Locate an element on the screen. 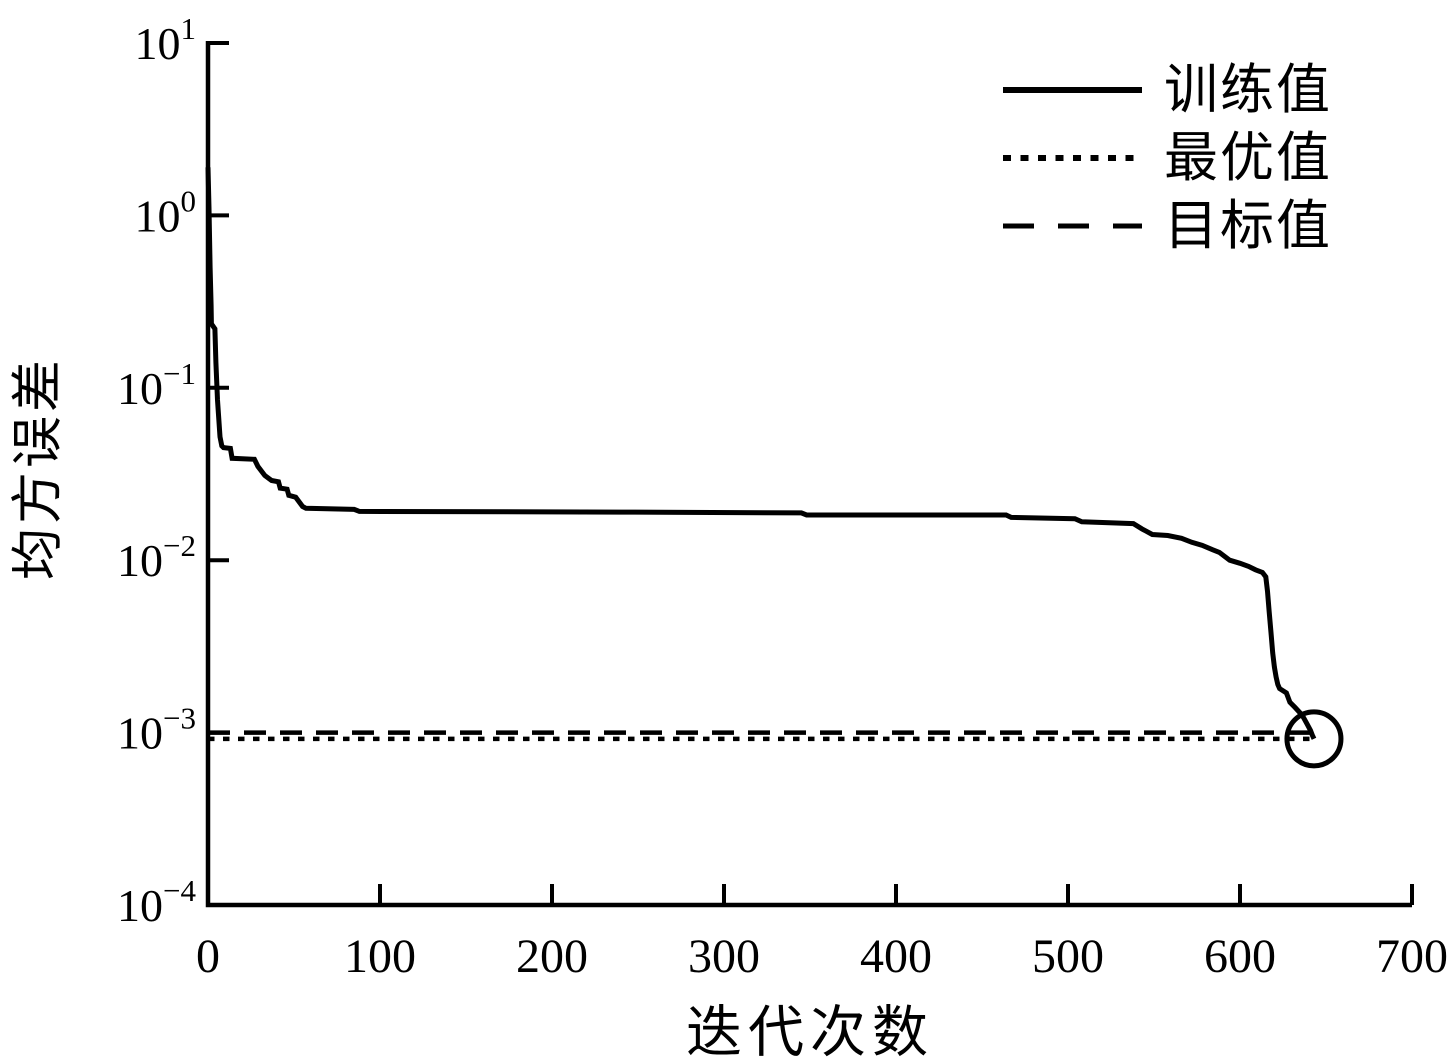 The height and width of the screenshot is (1064, 1454). legend-line-dashed-icon is located at coordinates (1072, 226).